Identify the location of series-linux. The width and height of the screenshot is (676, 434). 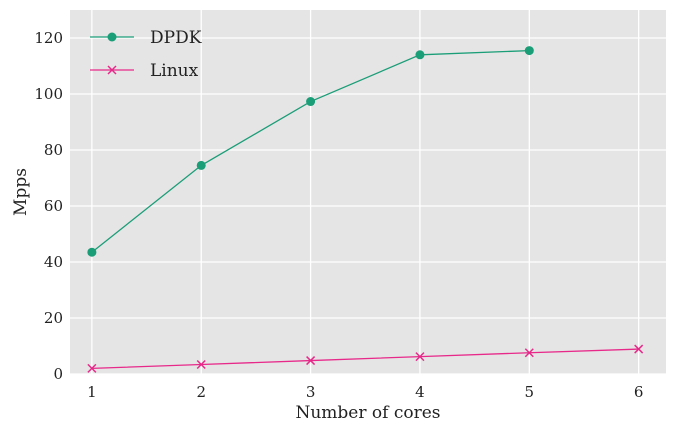
(365, 358).